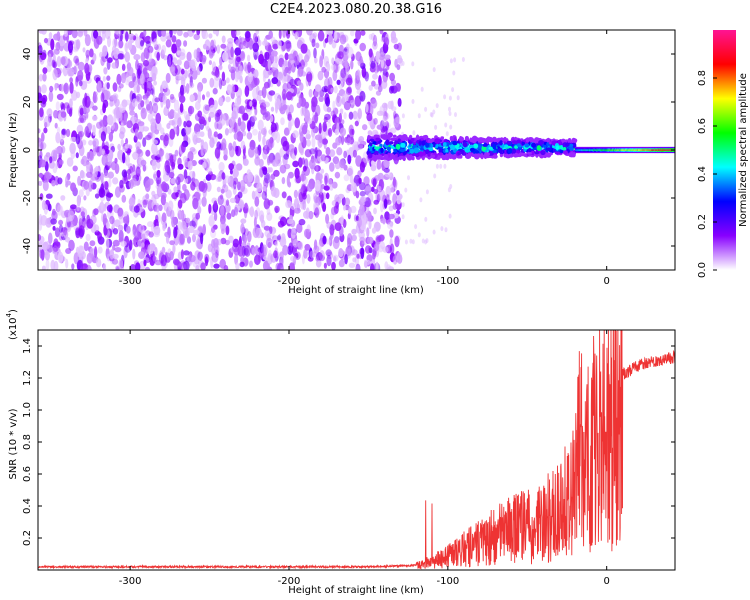 The width and height of the screenshot is (750, 600). Describe the element at coordinates (27, 54) in the screenshot. I see `y-tick-label: 40` at that location.